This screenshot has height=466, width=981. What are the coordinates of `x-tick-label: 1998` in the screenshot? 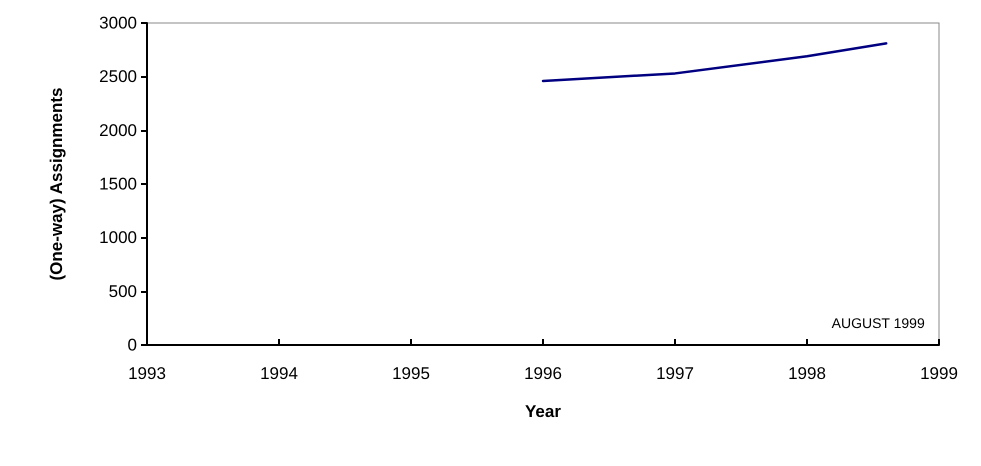 It's located at (807, 373).